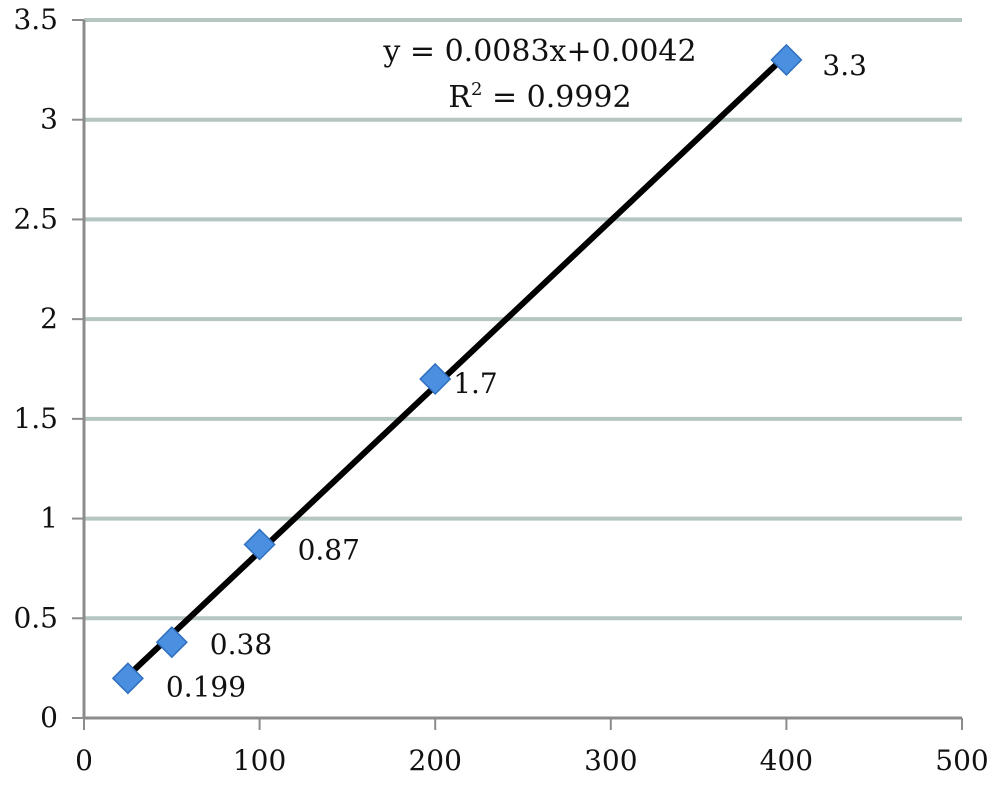 Image resolution: width=1000 pixels, height=810 pixels. What do you see at coordinates (35, 617) in the screenshot?
I see `y-tick-label-1: 0.5` at bounding box center [35, 617].